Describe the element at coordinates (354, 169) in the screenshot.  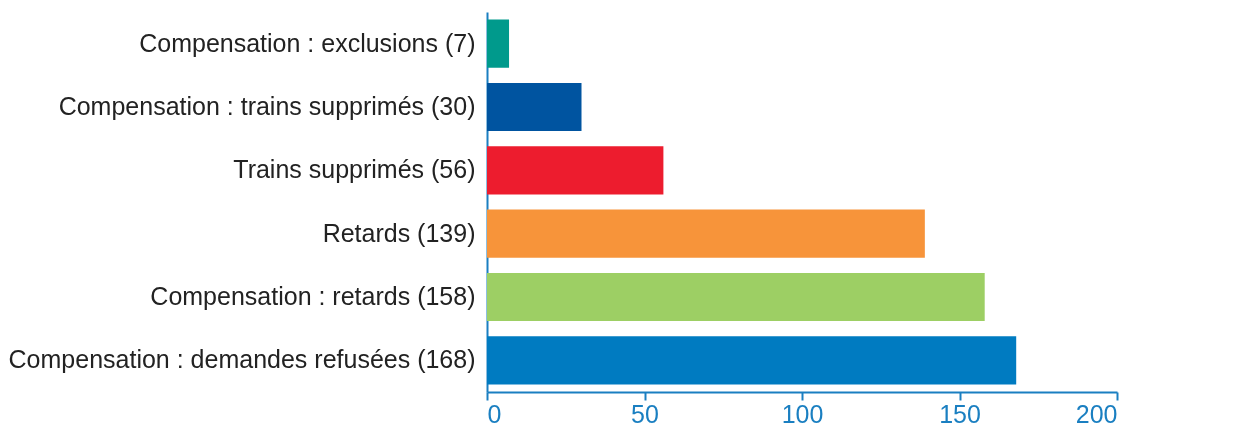
I see `y-tick-label: Trains supprimés (56)` at that location.